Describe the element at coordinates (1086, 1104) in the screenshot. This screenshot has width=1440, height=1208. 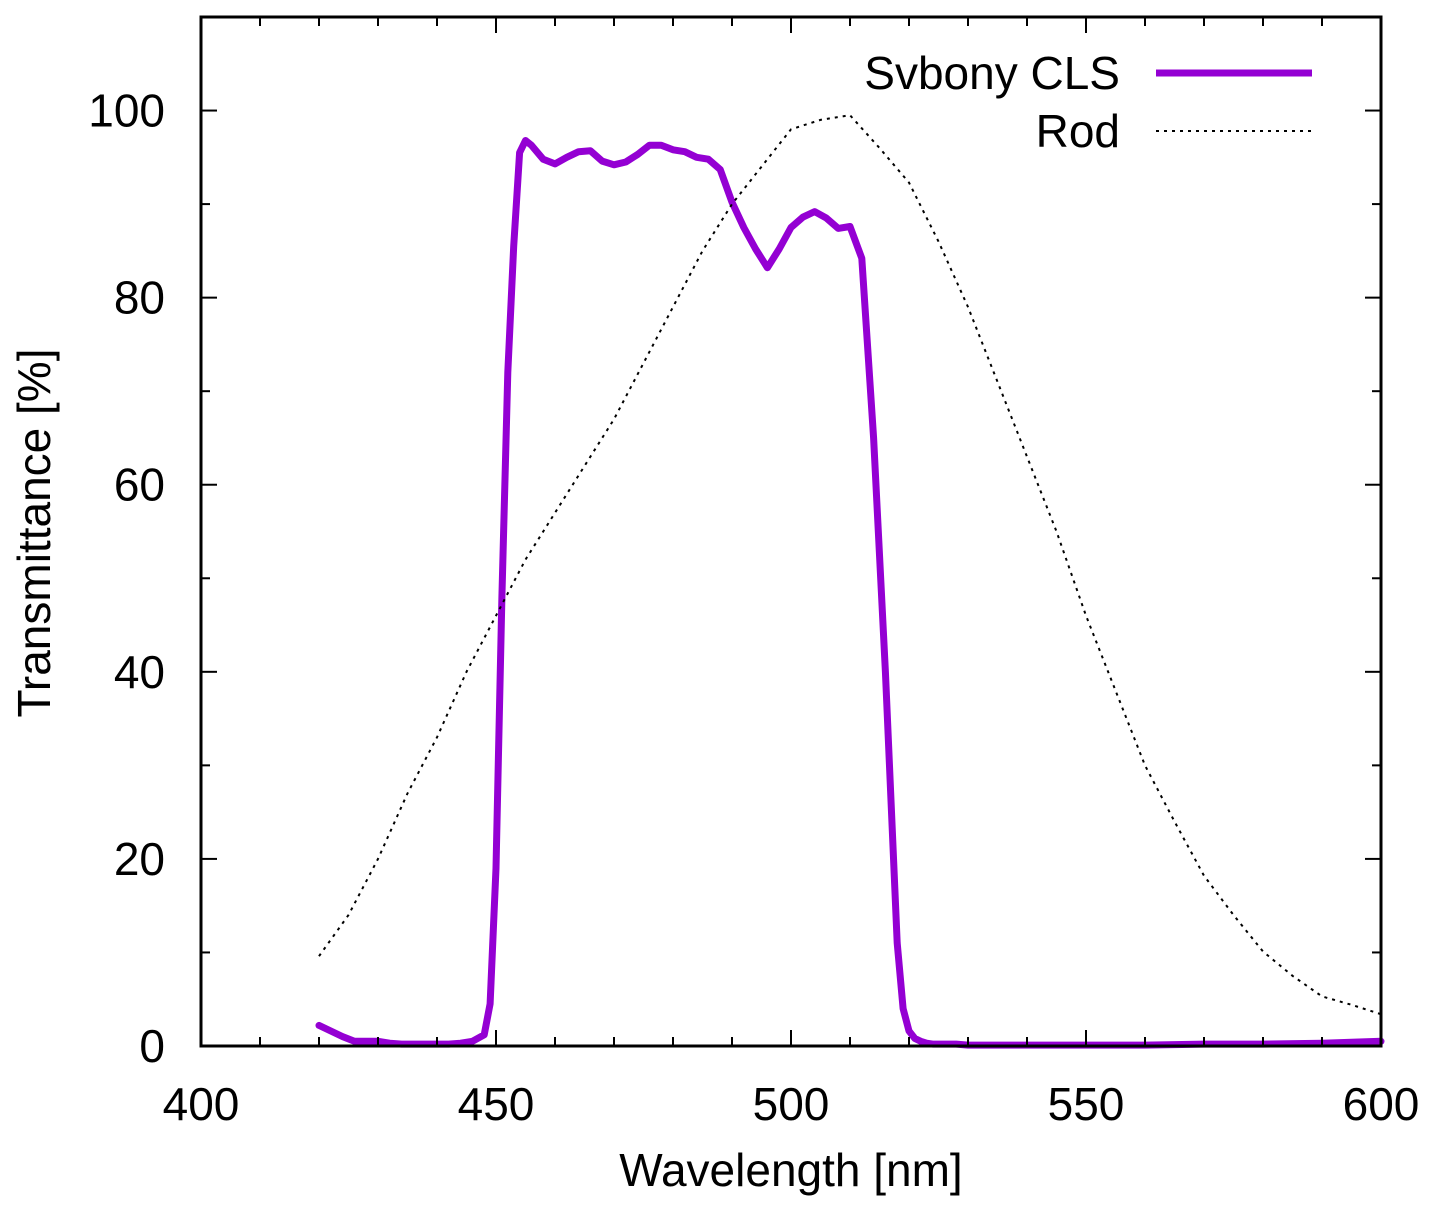
I see `x-tick-label: 550` at that location.